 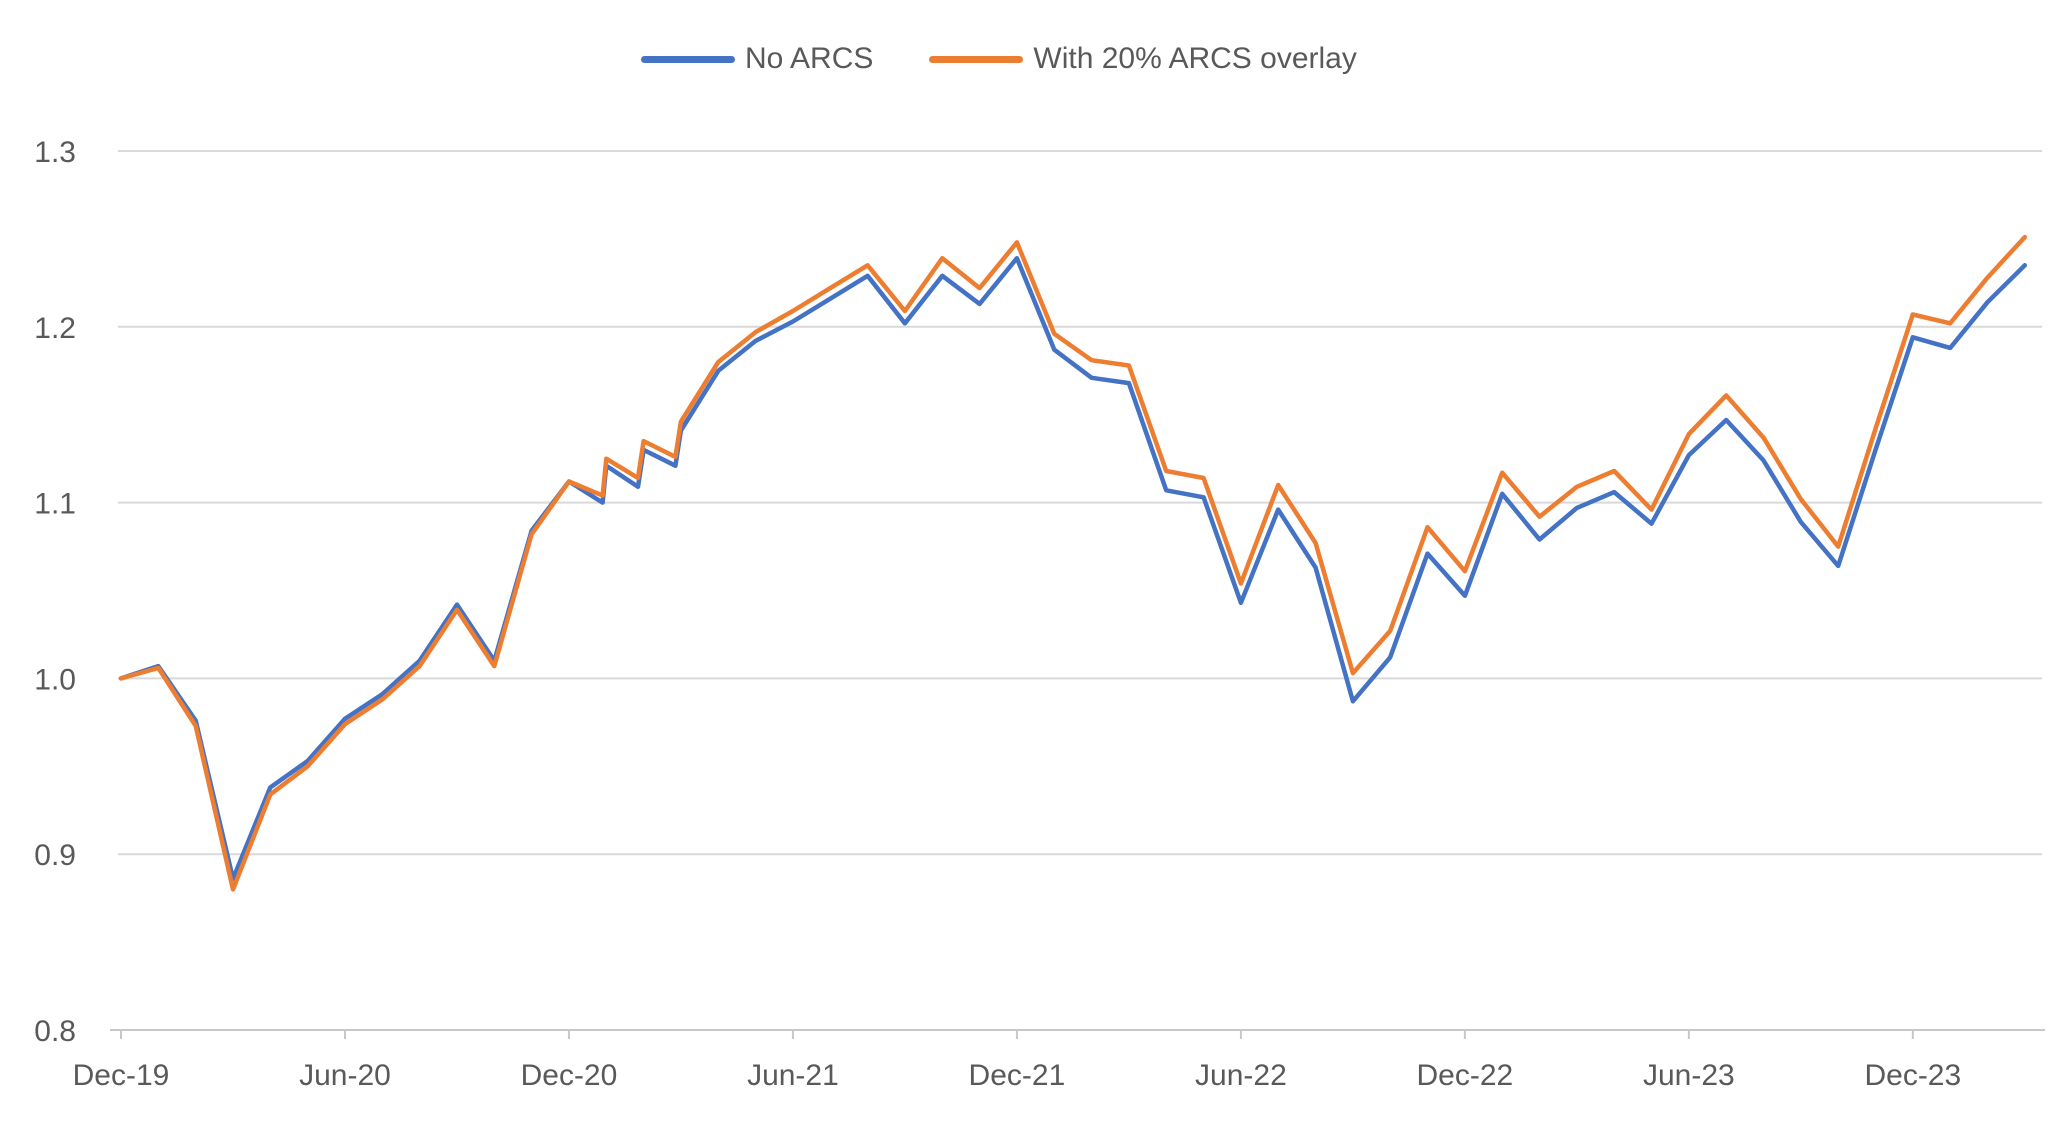 I want to click on y-tick-label: 1.1, so click(x=55, y=504).